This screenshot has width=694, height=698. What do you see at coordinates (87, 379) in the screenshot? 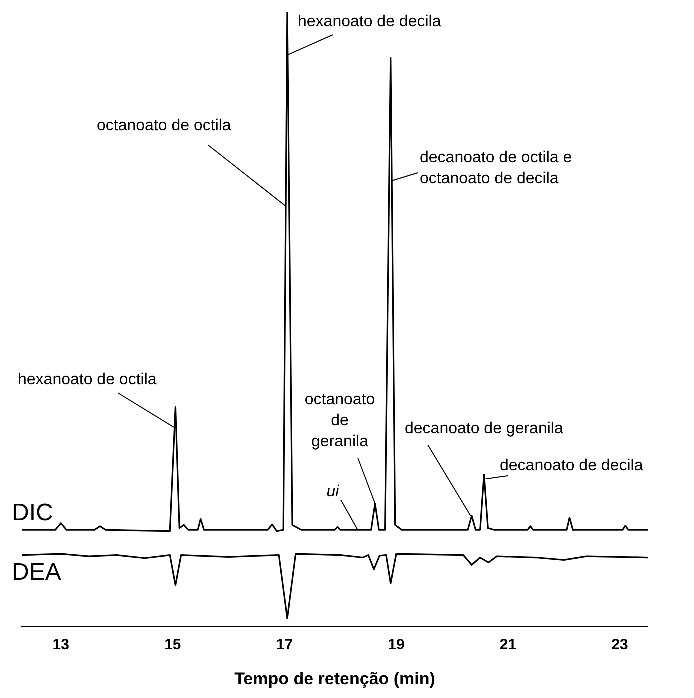
I see `annotation: hexanoato de octila` at bounding box center [87, 379].